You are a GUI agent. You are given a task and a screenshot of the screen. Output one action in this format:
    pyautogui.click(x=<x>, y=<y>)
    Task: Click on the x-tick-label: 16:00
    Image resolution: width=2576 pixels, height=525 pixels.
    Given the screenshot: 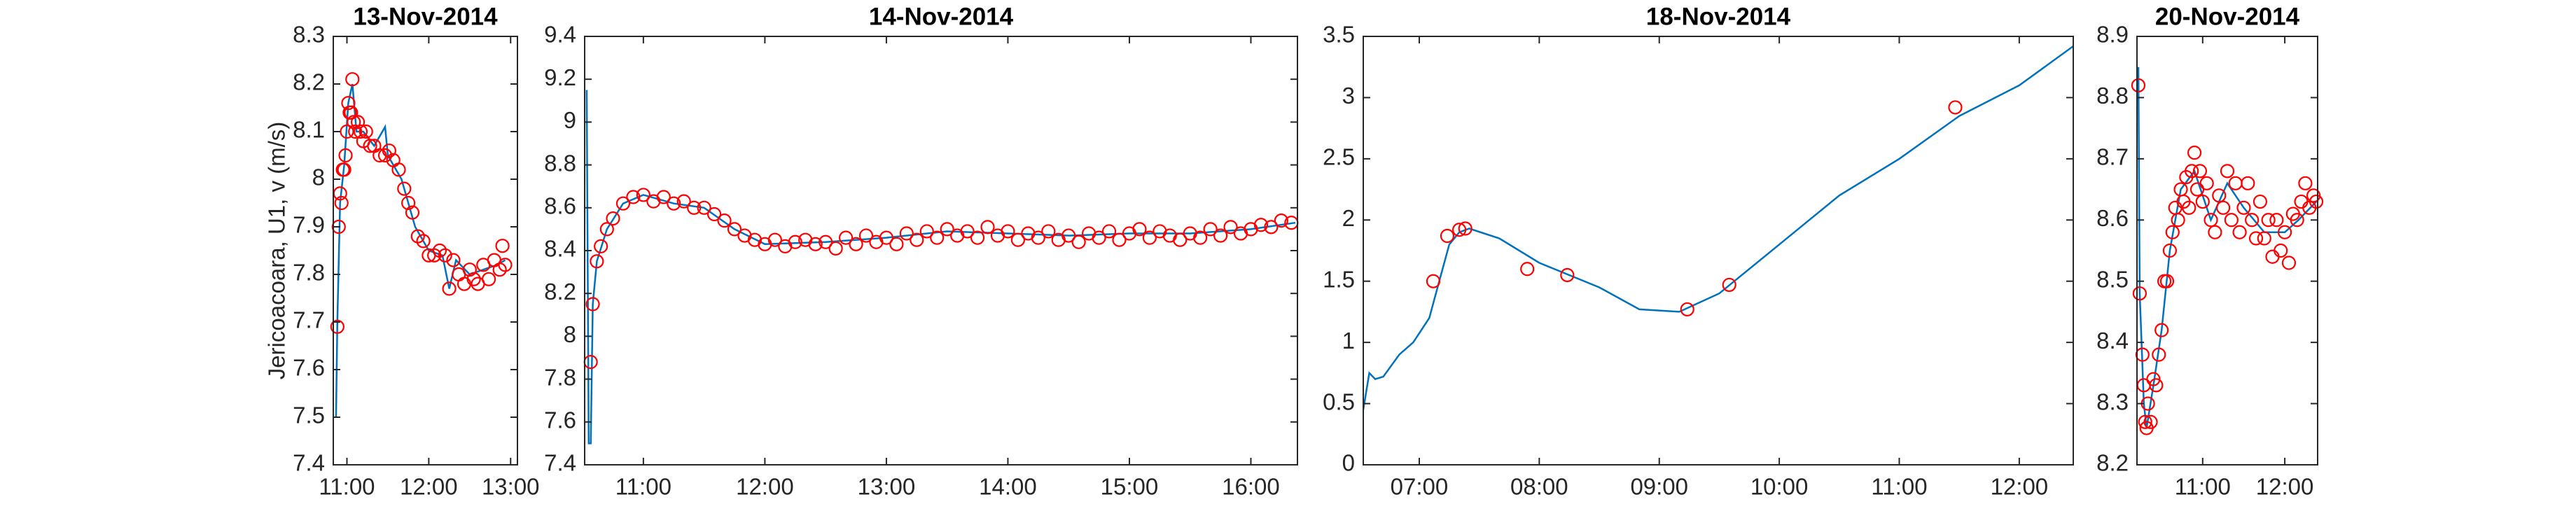 What is the action you would take?
    pyautogui.click(x=1251, y=487)
    